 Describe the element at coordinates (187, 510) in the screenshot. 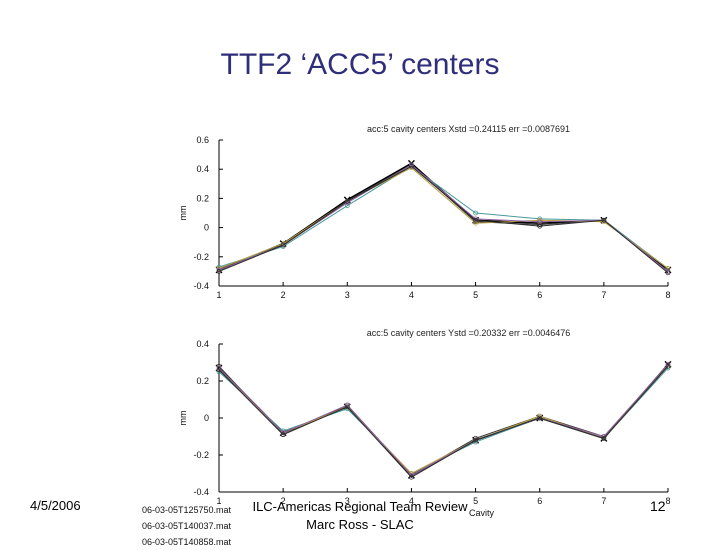

I see `file-item: 06-03-05T125750.mat` at that location.